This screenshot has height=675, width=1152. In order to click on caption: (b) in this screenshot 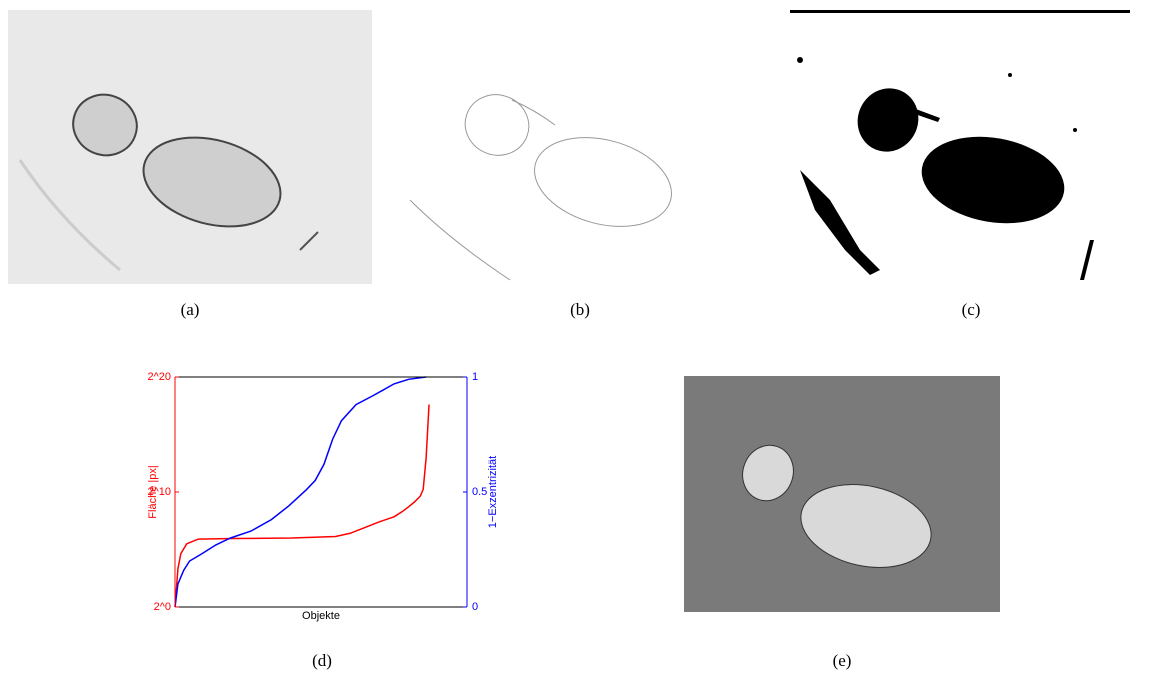, I will do `click(580, 309)`.